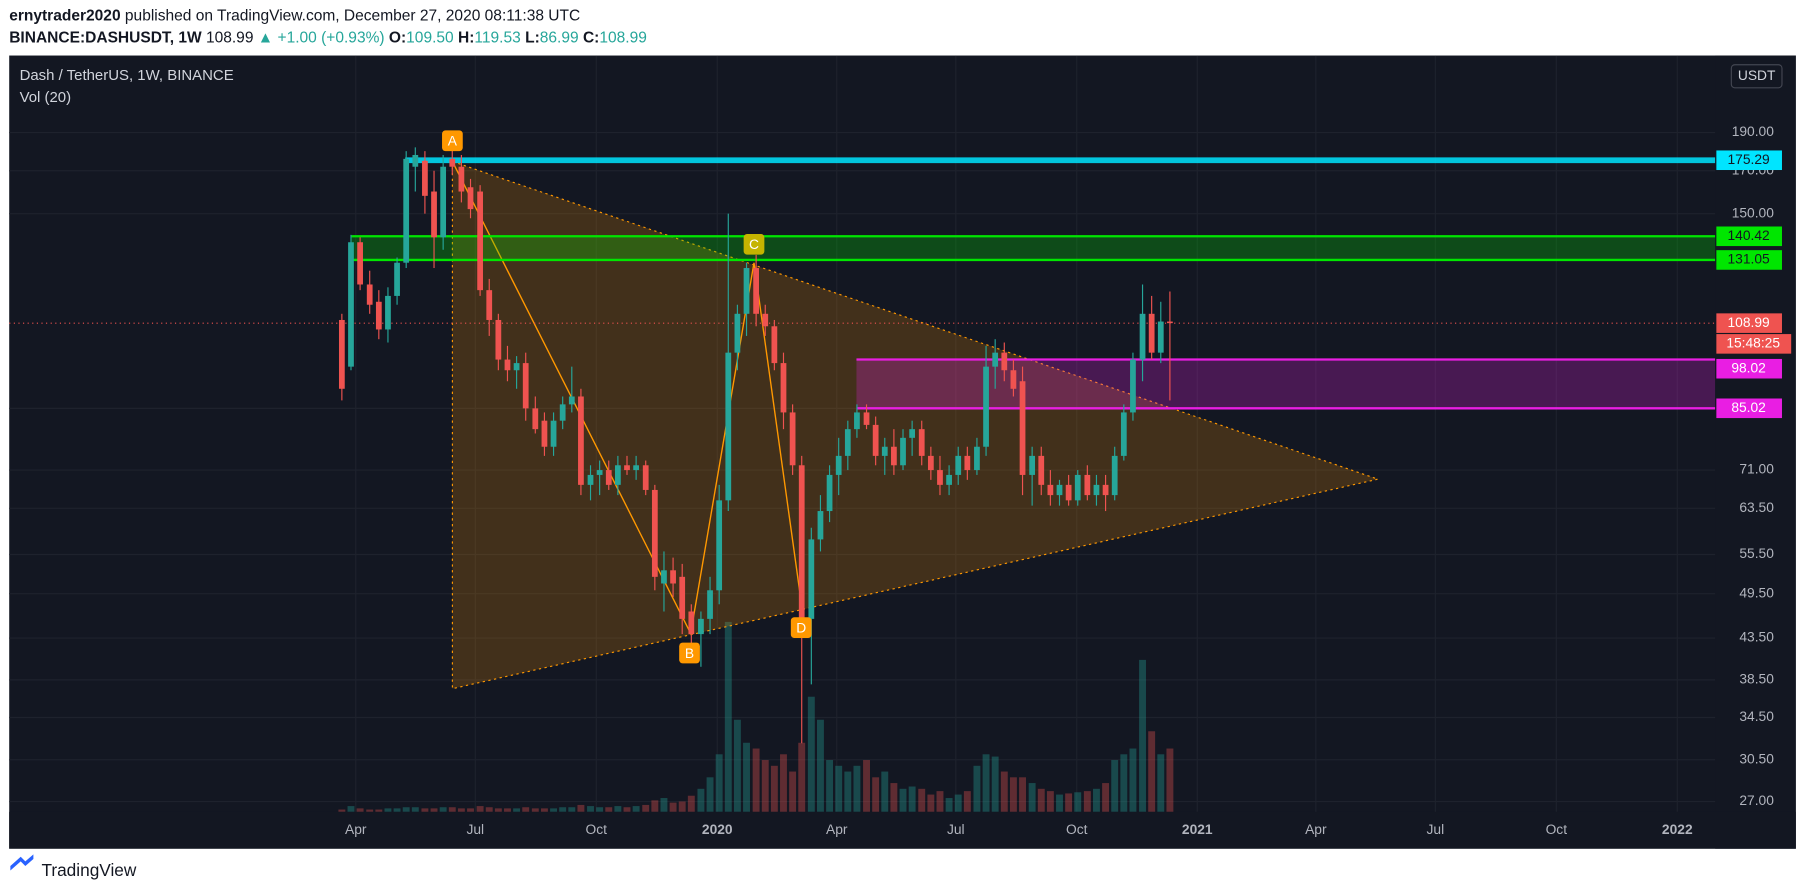 The height and width of the screenshot is (895, 1805). Describe the element at coordinates (627, 397) in the screenshot. I see `pattern-labels: A B C D` at that location.